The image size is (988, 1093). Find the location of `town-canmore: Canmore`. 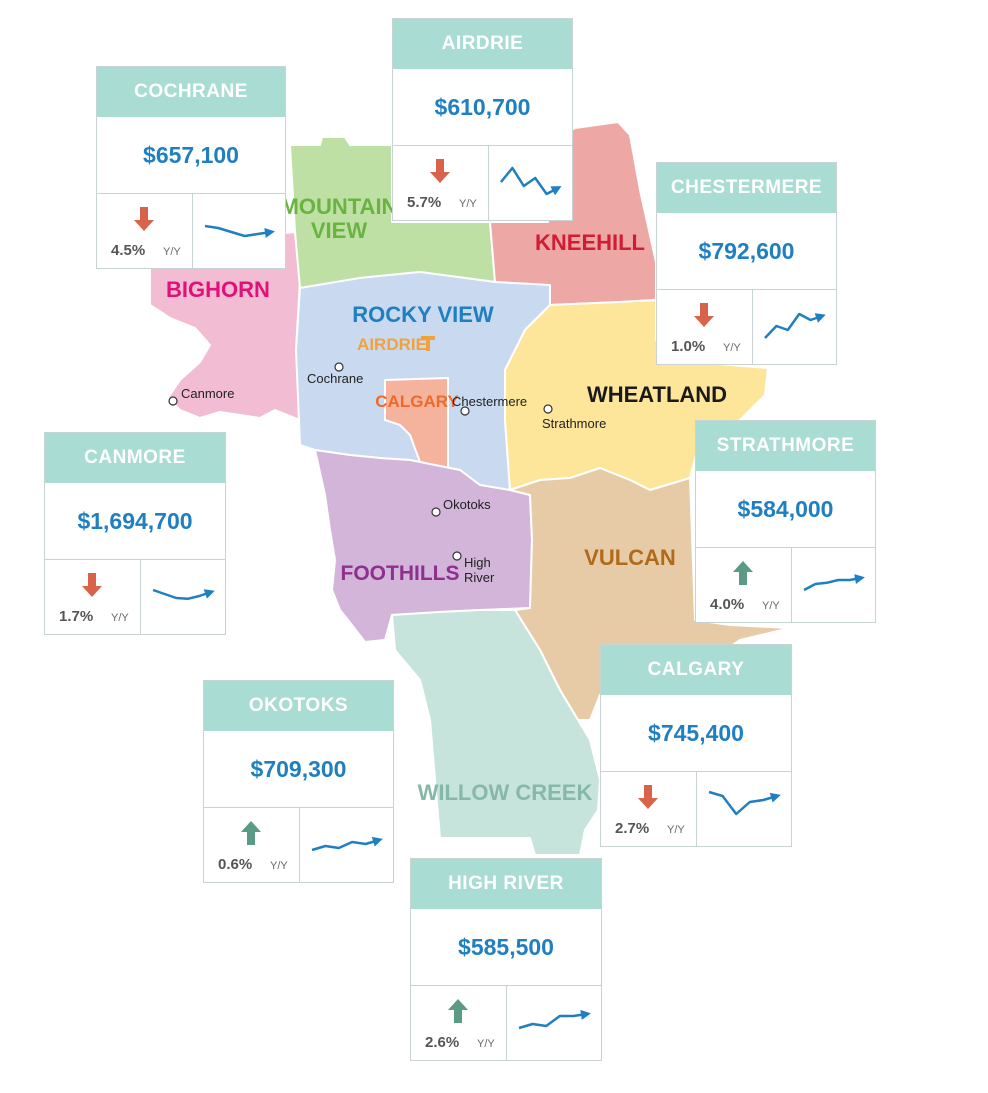

town-canmore: Canmore is located at coordinates (201, 396).